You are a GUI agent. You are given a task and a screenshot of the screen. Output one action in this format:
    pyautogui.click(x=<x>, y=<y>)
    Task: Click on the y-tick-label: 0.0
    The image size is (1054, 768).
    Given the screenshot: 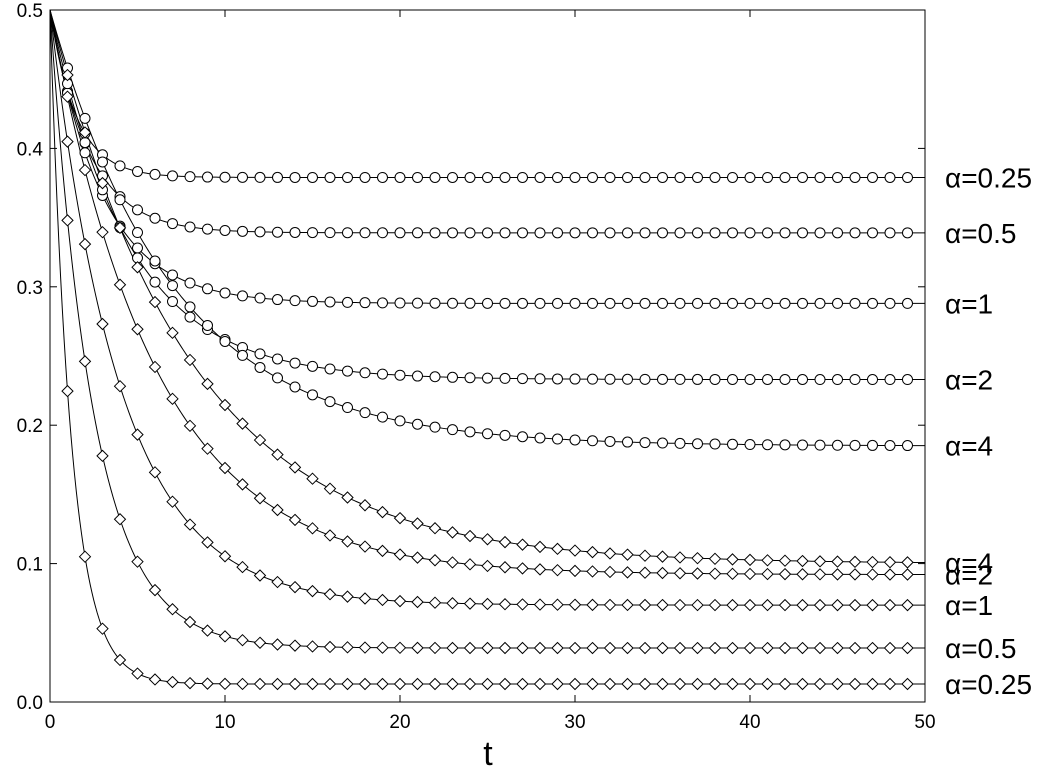 What is the action you would take?
    pyautogui.click(x=30, y=703)
    